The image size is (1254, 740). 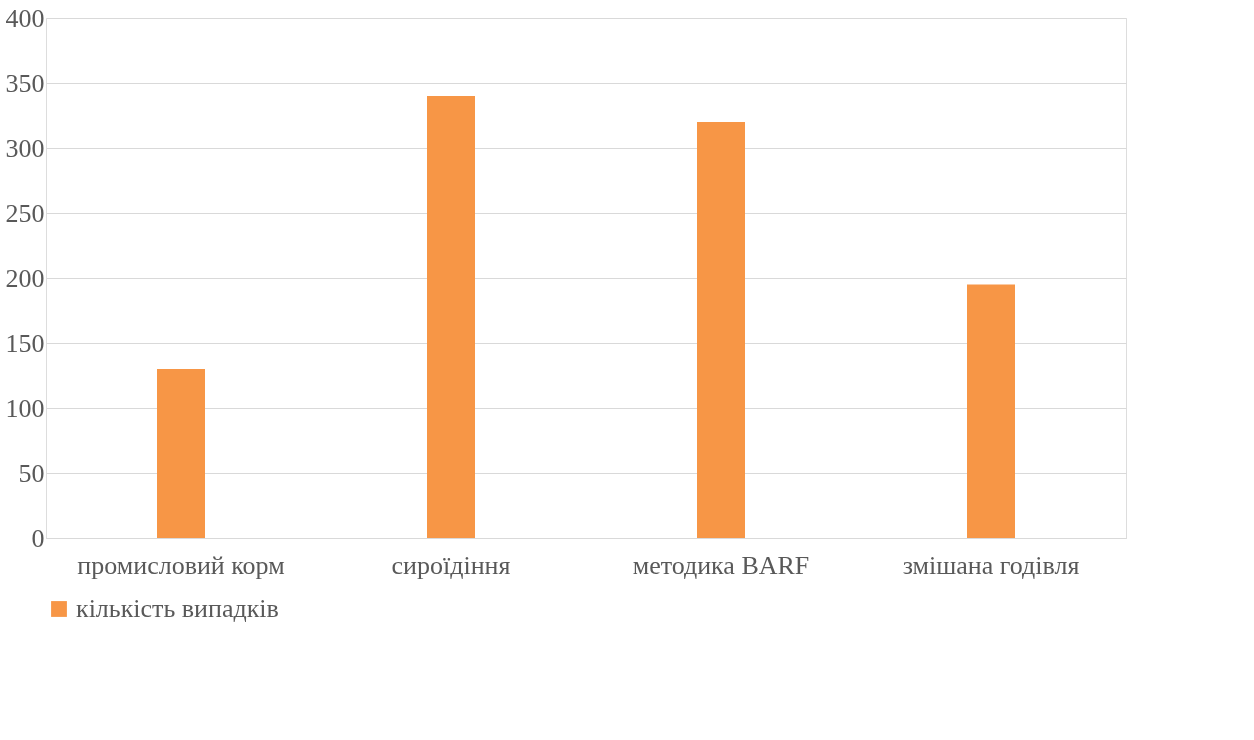 What do you see at coordinates (25, 213) in the screenshot?
I see `y-tick-label: 250` at bounding box center [25, 213].